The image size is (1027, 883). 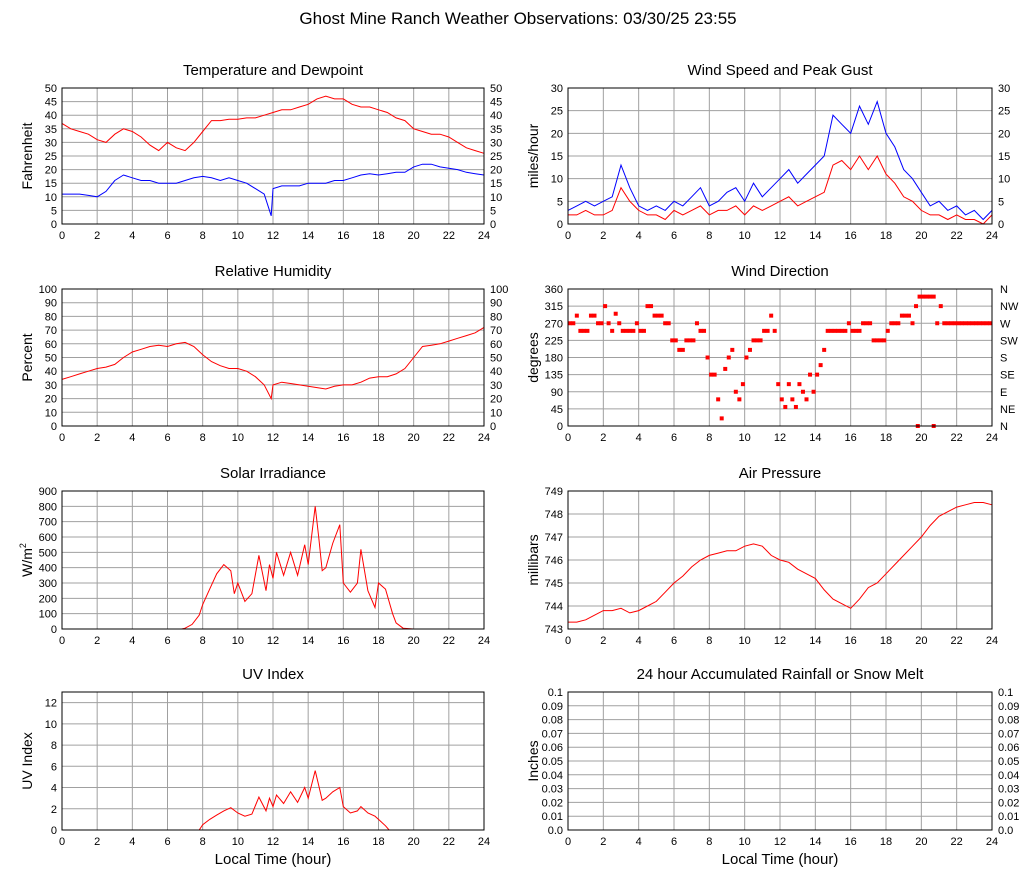 What do you see at coordinates (1005, 693) in the screenshot?
I see `rain-ytick-label-right: 0.1` at bounding box center [1005, 693].